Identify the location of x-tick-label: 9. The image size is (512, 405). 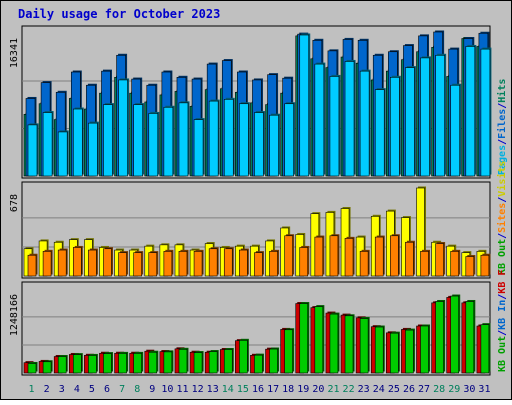
(152, 389).